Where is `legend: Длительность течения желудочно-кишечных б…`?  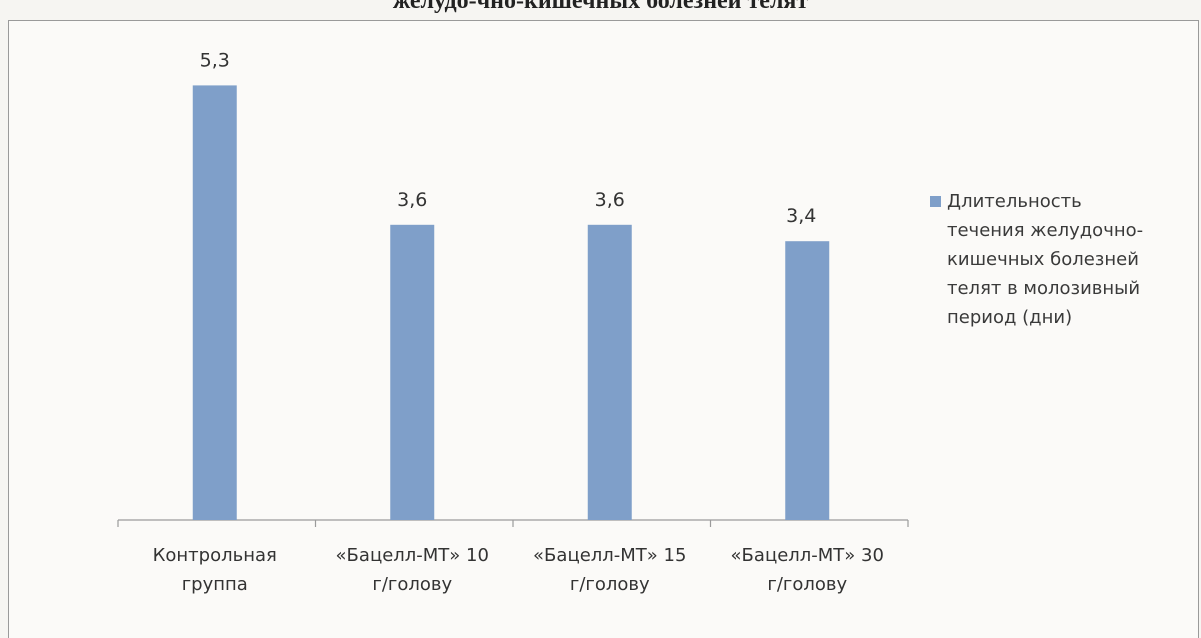
legend: Длительность течения желудочно-кишечных б… is located at coordinates (1060, 259).